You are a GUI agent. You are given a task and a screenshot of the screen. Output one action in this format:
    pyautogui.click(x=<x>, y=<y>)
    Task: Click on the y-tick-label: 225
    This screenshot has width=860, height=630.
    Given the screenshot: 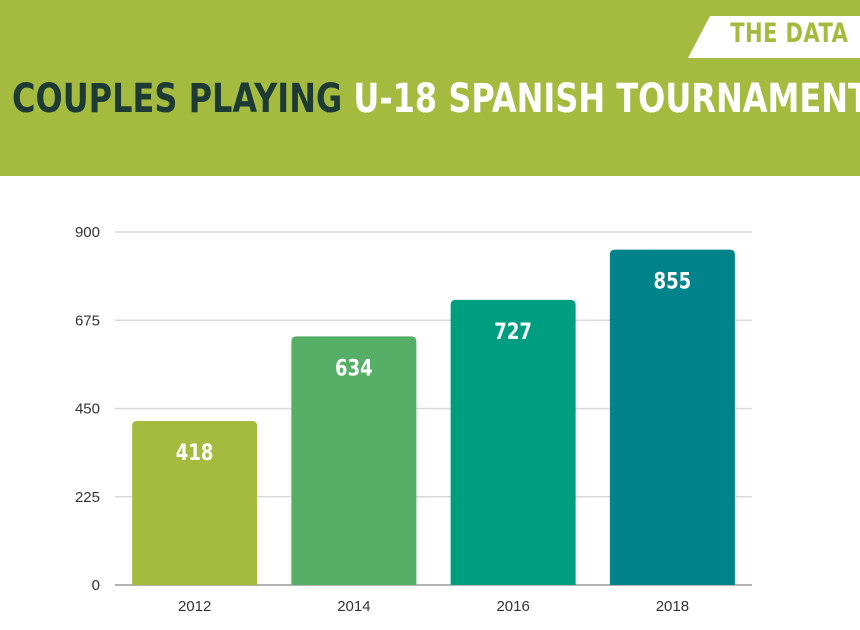 What is the action you would take?
    pyautogui.click(x=87, y=497)
    